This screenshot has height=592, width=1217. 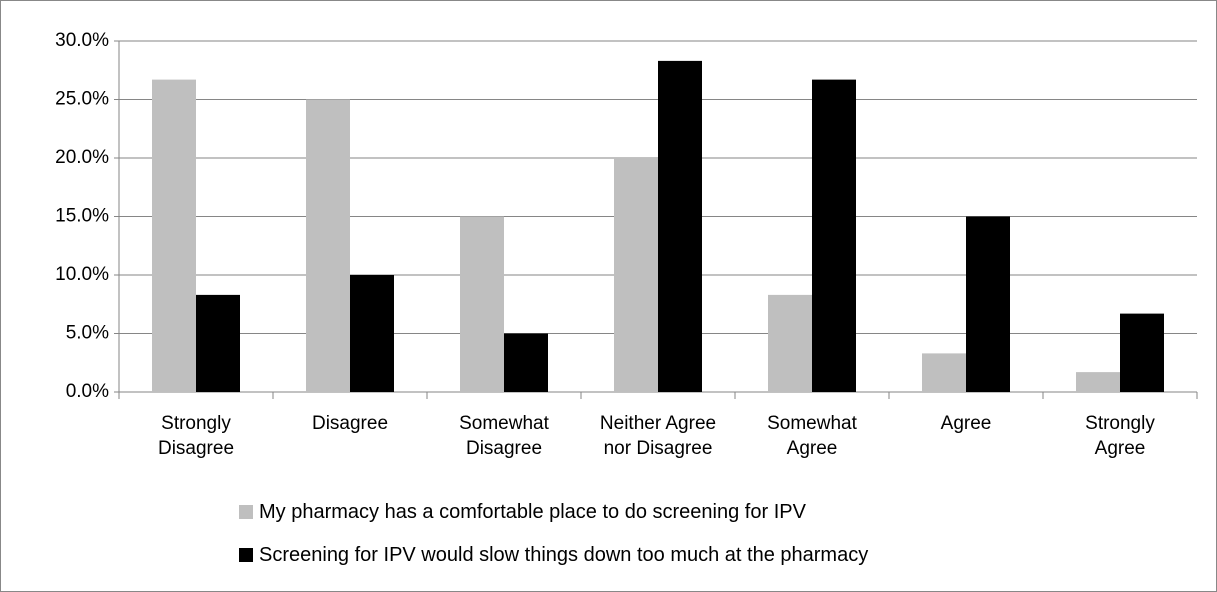 What do you see at coordinates (966, 423) in the screenshot?
I see `x-tick-label: Agree` at bounding box center [966, 423].